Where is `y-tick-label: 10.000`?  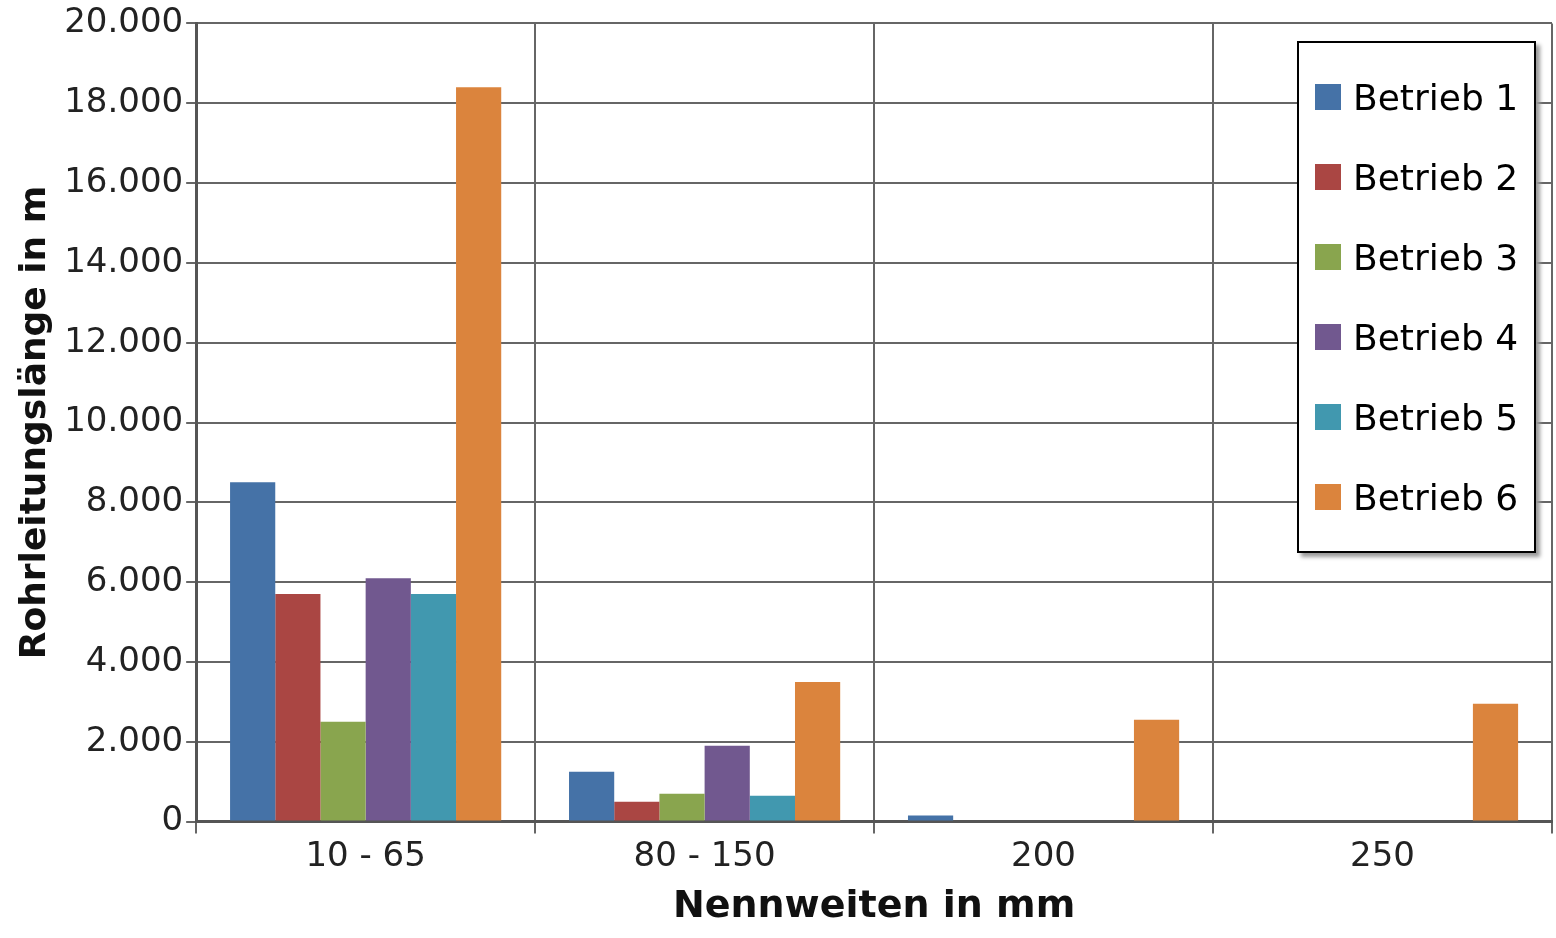 y-tick-label: 10.000 is located at coordinates (124, 419).